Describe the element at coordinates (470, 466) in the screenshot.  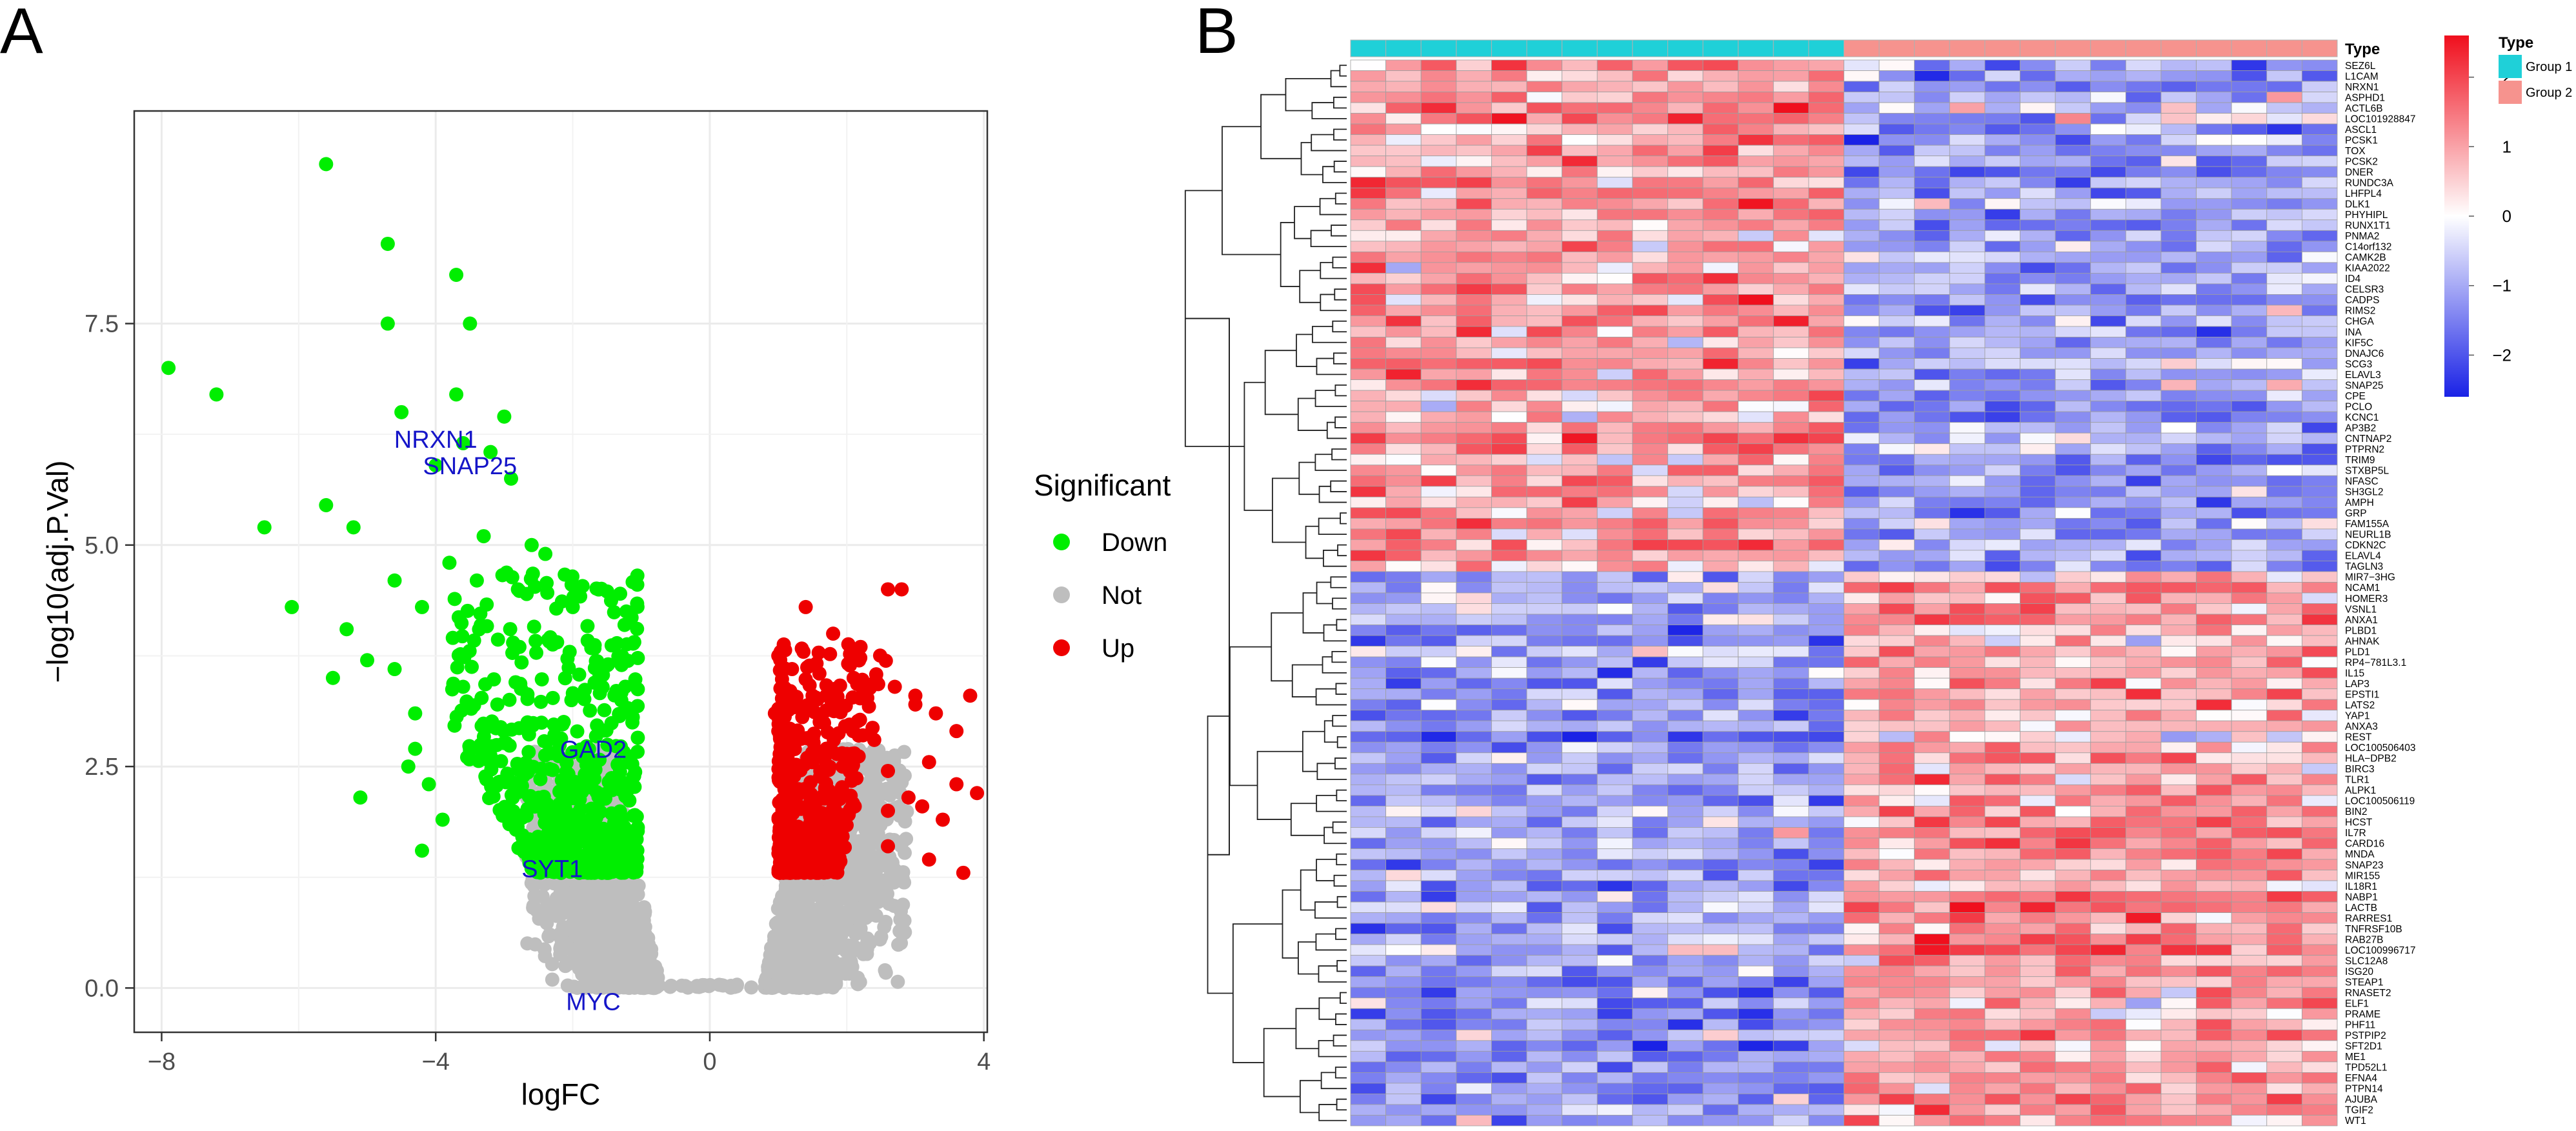
I see `gene-label: SNAP25` at that location.